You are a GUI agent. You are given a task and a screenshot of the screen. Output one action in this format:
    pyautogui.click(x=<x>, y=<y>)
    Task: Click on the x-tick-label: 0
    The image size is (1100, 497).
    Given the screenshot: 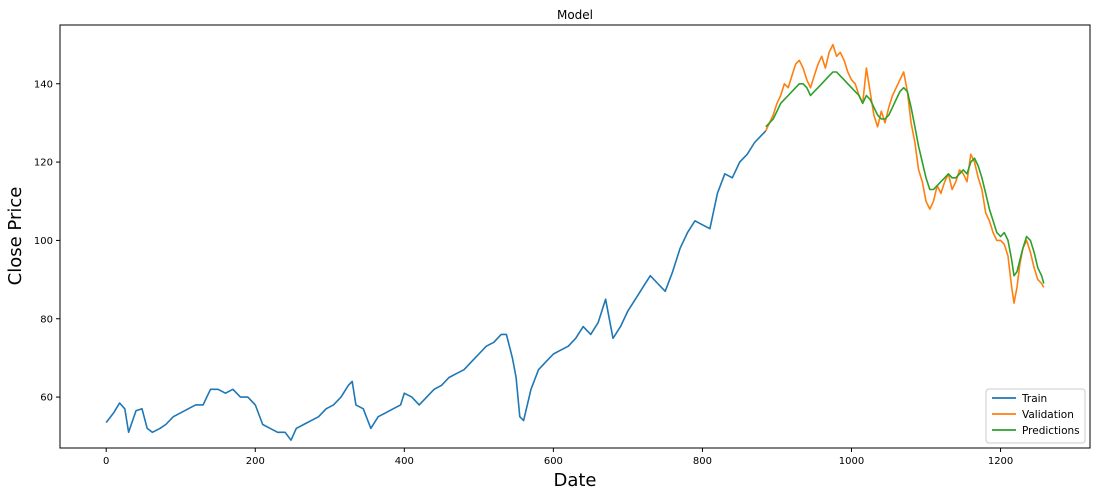 What is the action you would take?
    pyautogui.click(x=106, y=461)
    